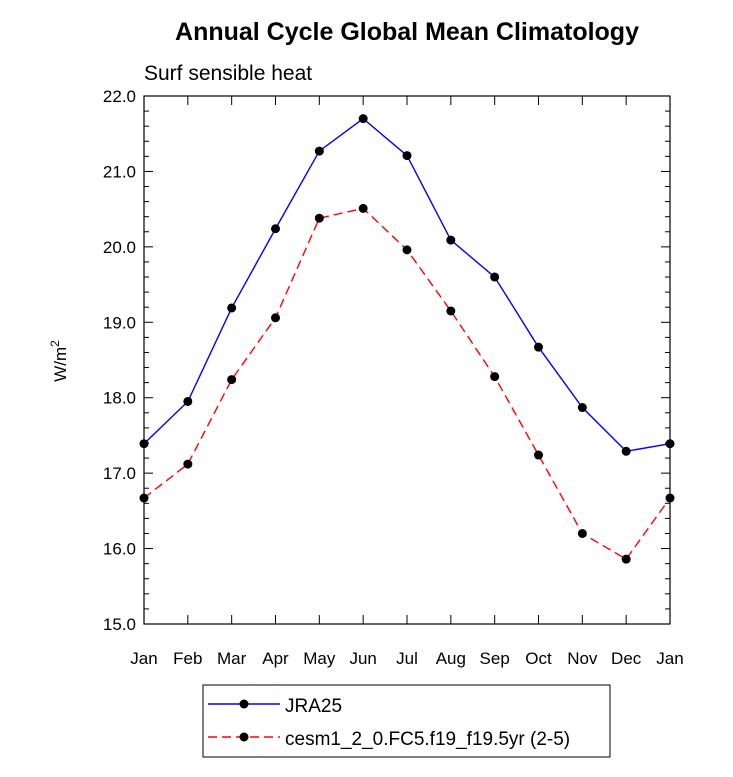 The height and width of the screenshot is (777, 733). What do you see at coordinates (451, 658) in the screenshot?
I see `x-tick-label: Aug` at bounding box center [451, 658].